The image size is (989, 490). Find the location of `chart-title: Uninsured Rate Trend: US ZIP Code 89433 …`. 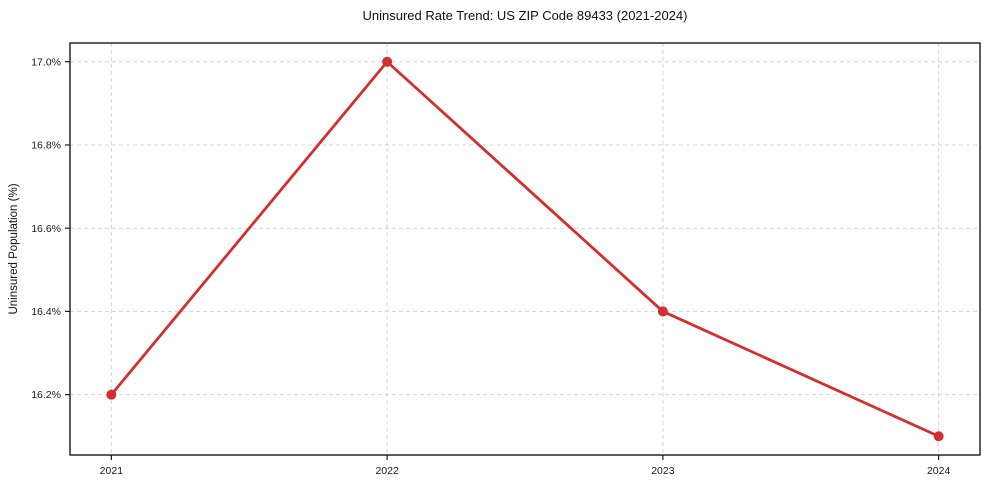

chart-title: Uninsured Rate Trend: US ZIP Code 89433 … is located at coordinates (525, 15).